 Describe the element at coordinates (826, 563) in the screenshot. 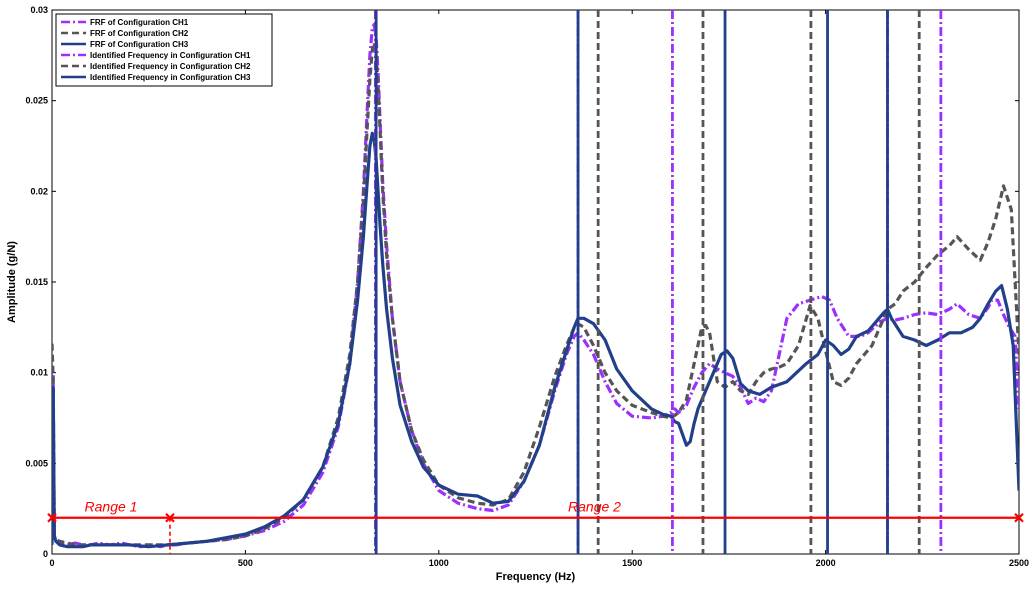

I see `x-tick-label: 2000` at that location.